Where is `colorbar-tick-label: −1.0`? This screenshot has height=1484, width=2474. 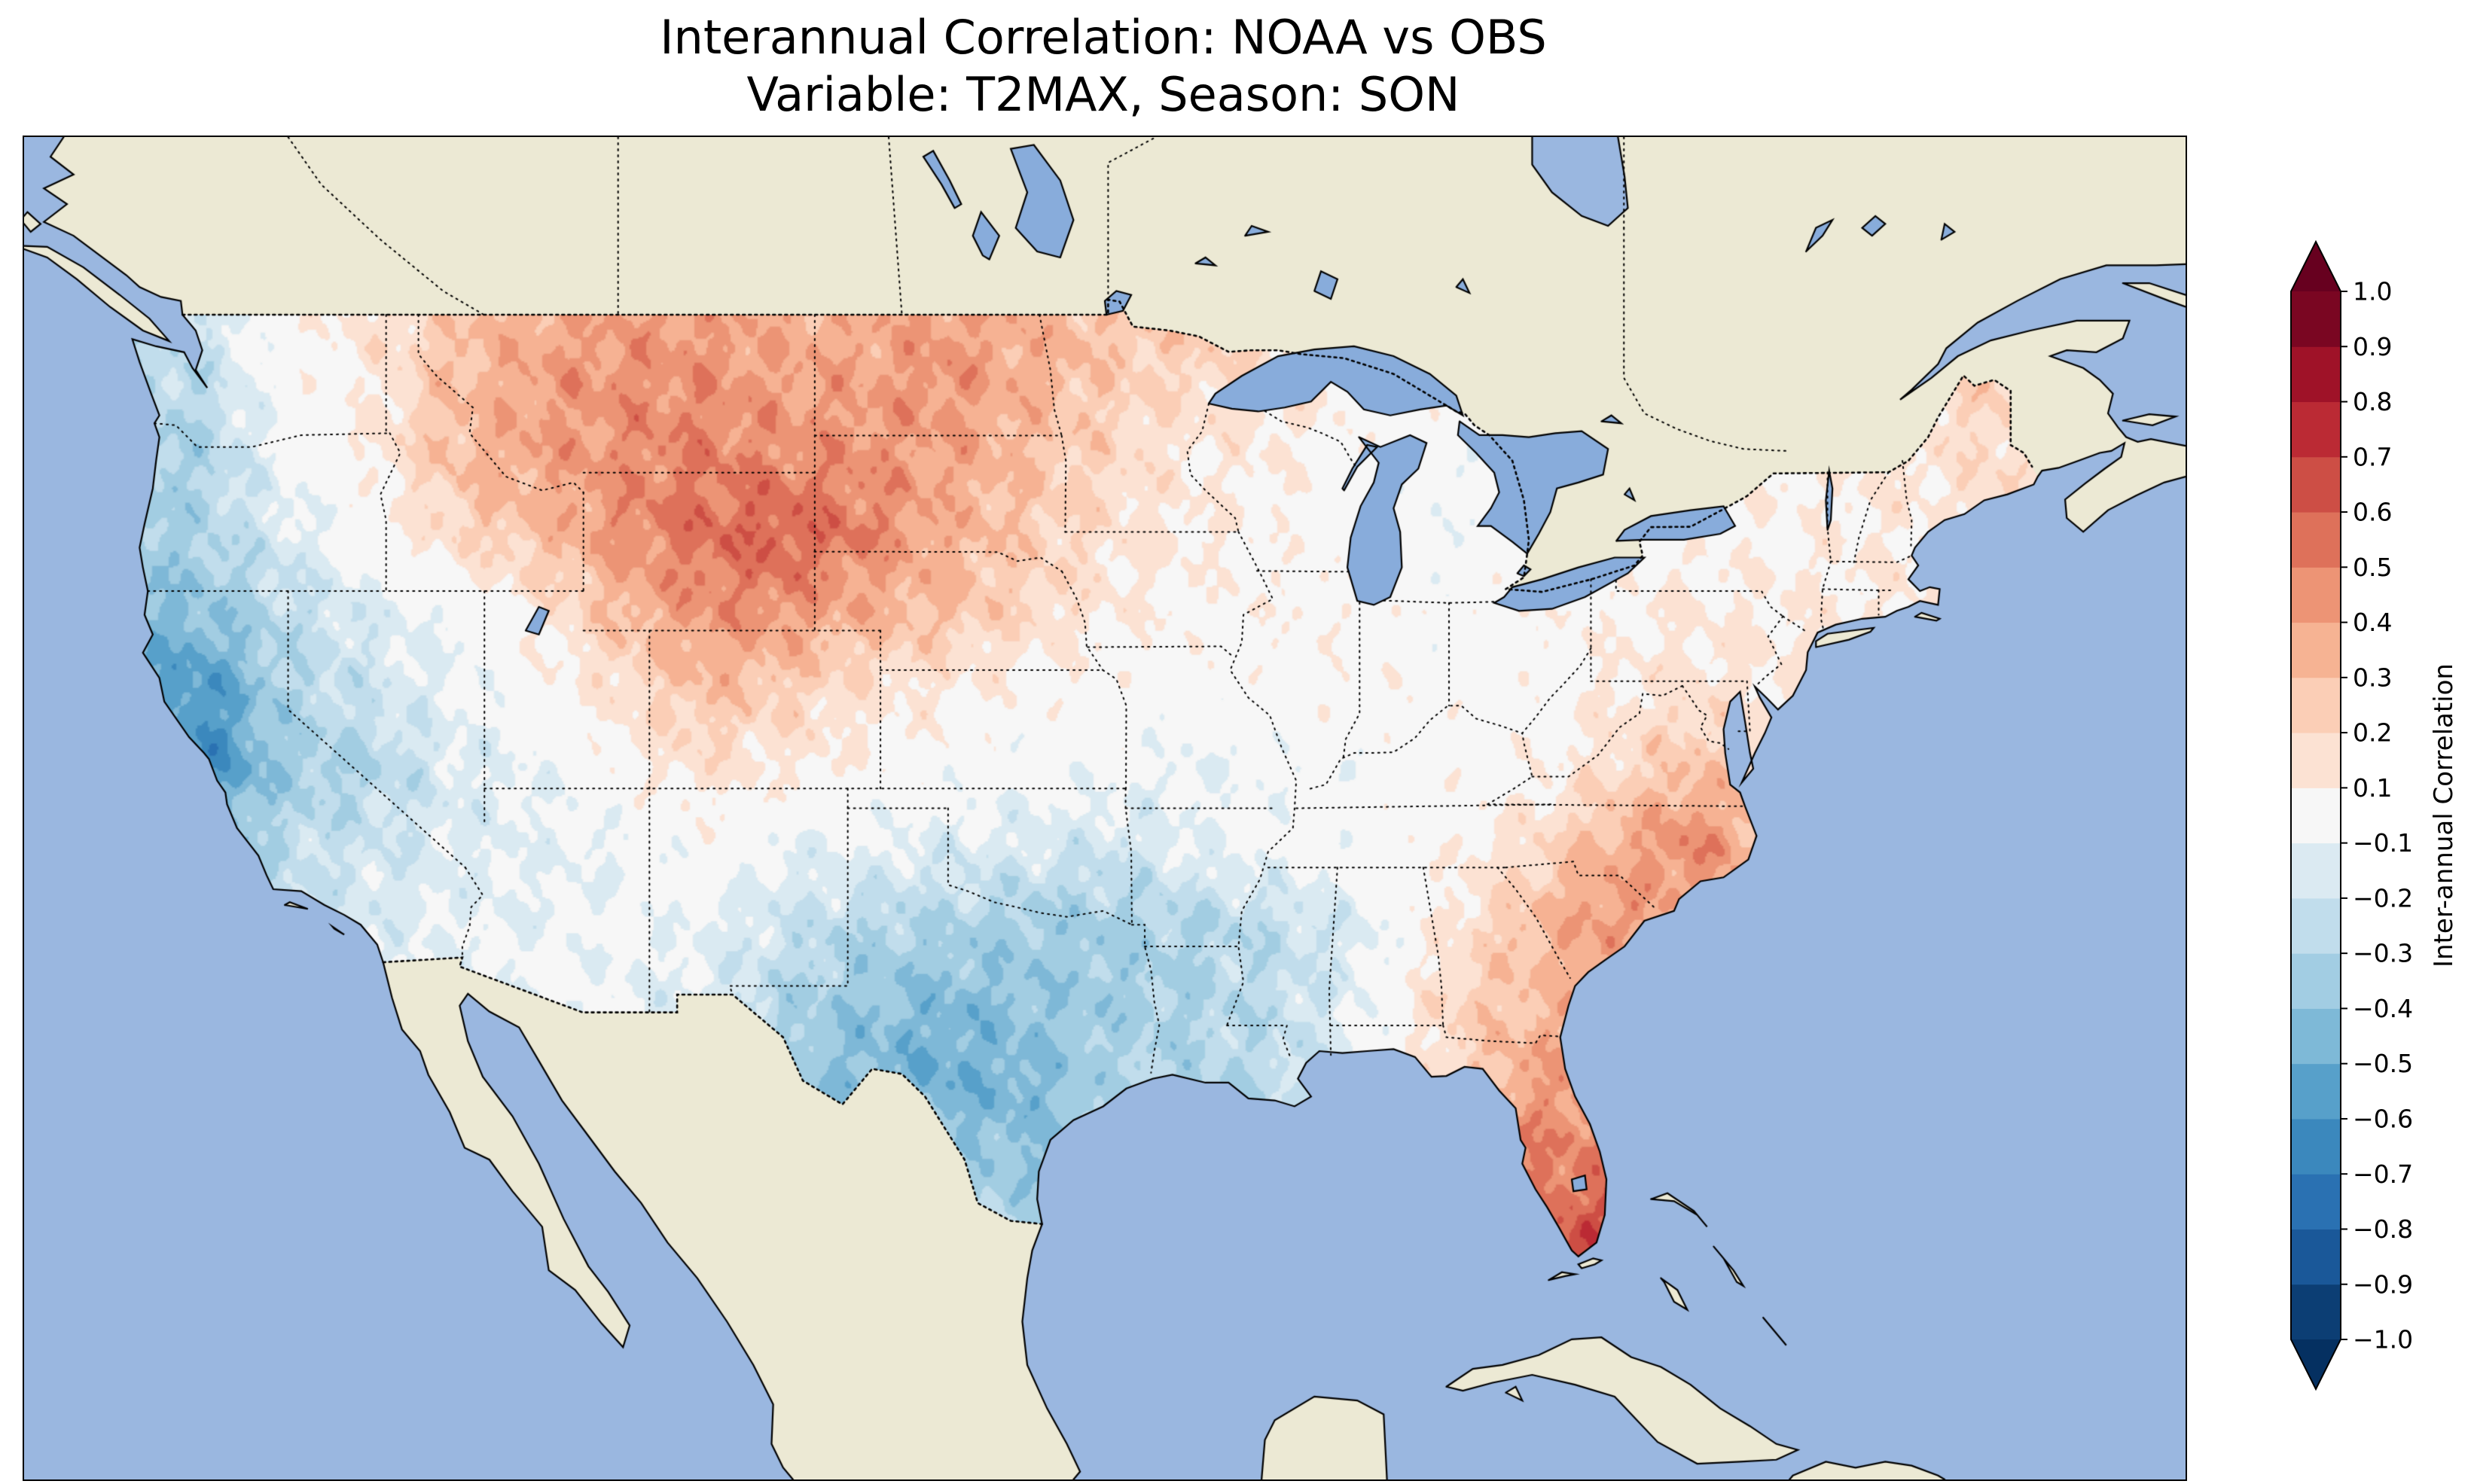
colorbar-tick-label: −1.0 is located at coordinates (2383, 1339).